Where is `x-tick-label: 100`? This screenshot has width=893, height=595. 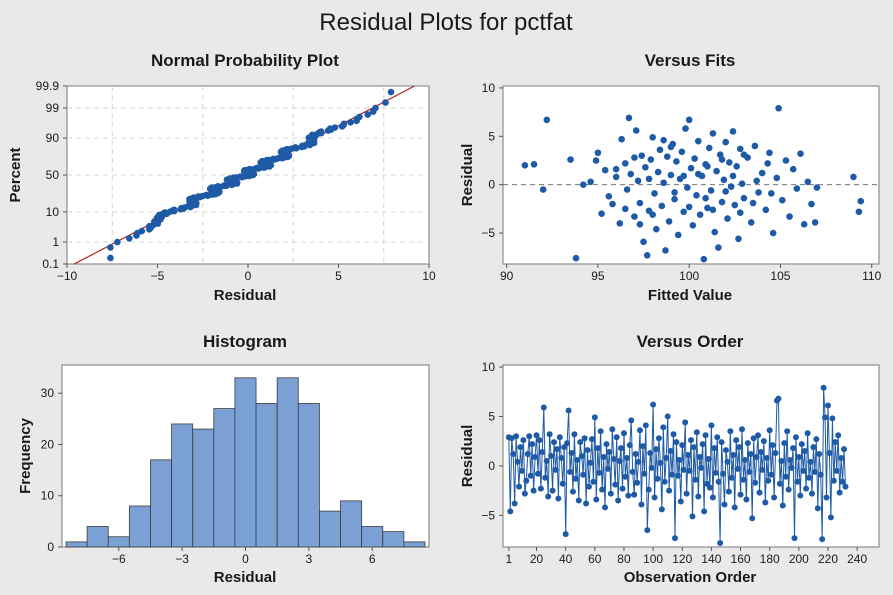
x-tick-label: 100 is located at coordinates (689, 276).